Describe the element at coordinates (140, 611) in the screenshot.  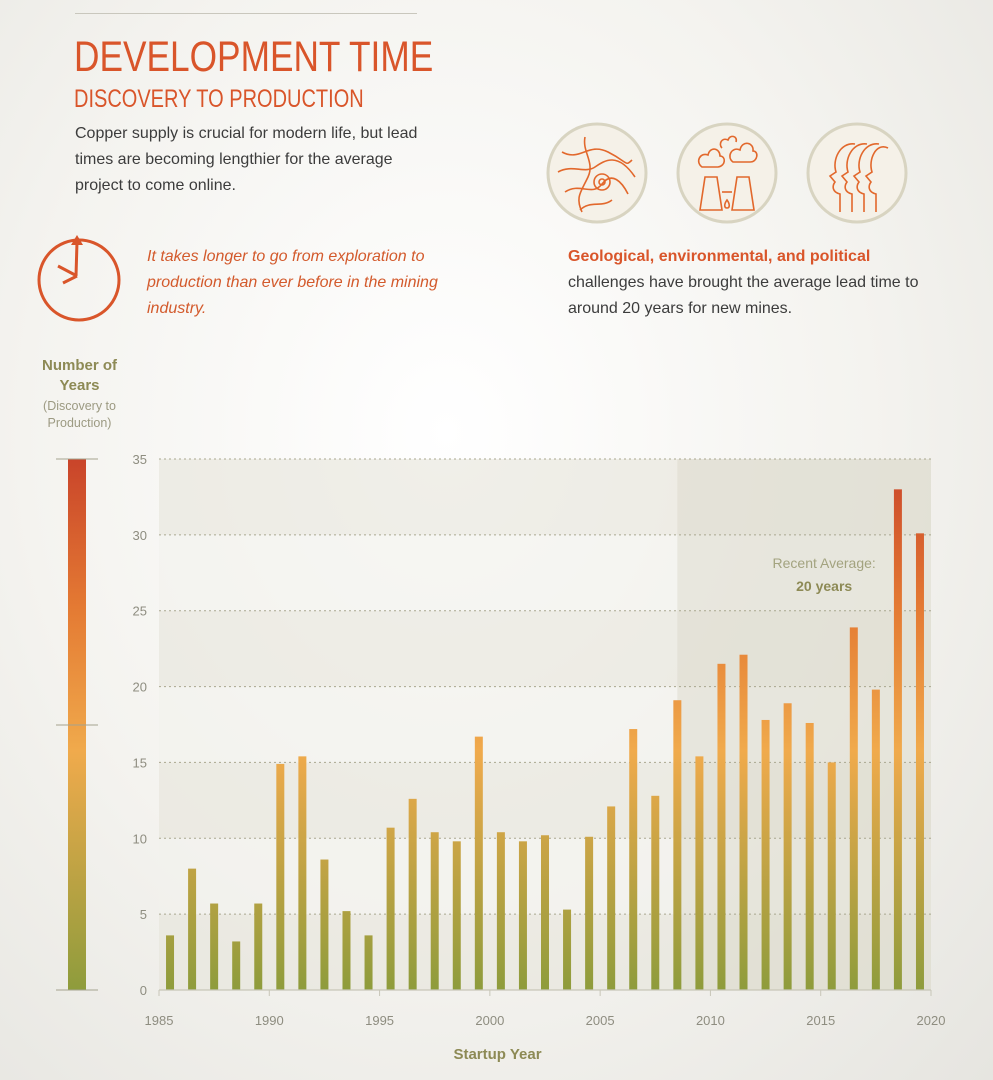
I see `y-tick-25: 25` at that location.